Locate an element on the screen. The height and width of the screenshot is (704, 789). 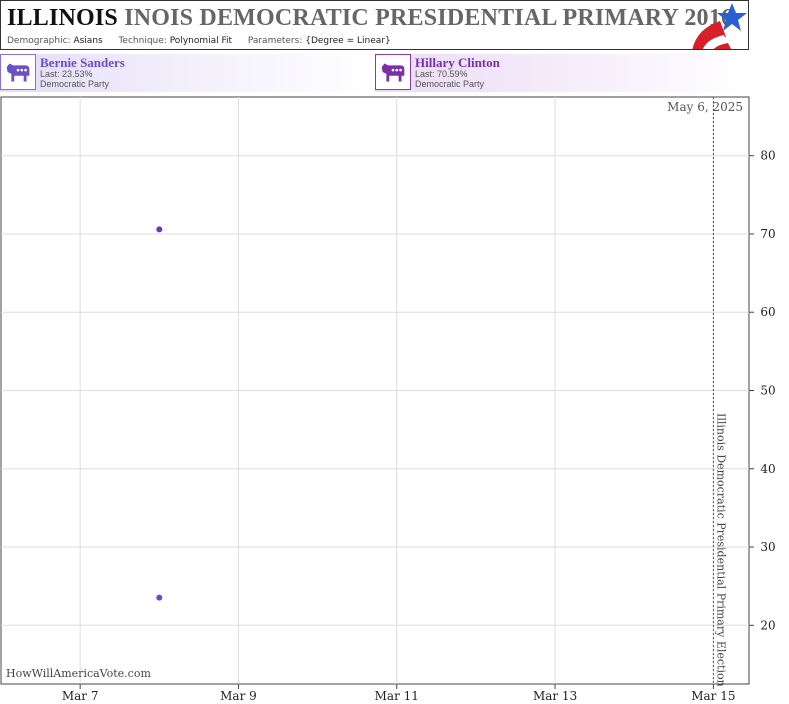
parameters-key: Parameters: is located at coordinates (275, 41).